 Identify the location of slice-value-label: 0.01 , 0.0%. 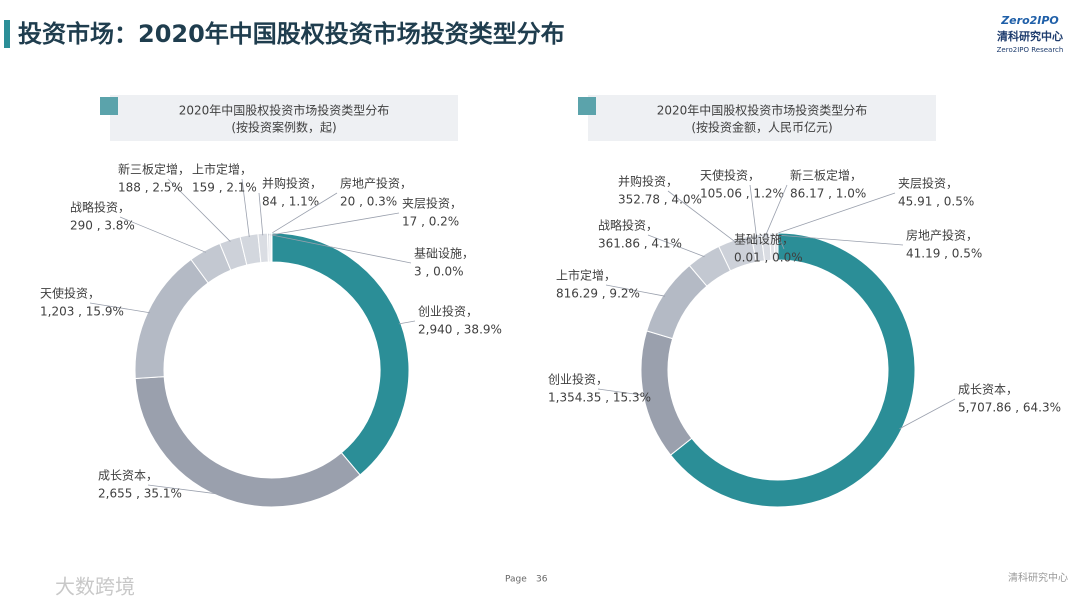
(768, 258).